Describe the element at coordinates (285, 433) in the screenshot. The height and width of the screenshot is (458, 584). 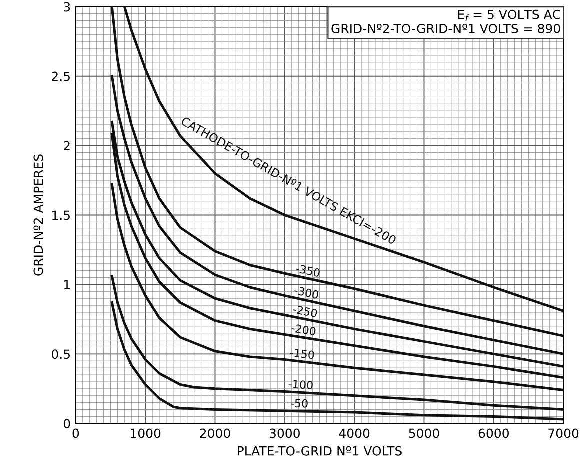
I see `x-tick-label: 3000` at that location.